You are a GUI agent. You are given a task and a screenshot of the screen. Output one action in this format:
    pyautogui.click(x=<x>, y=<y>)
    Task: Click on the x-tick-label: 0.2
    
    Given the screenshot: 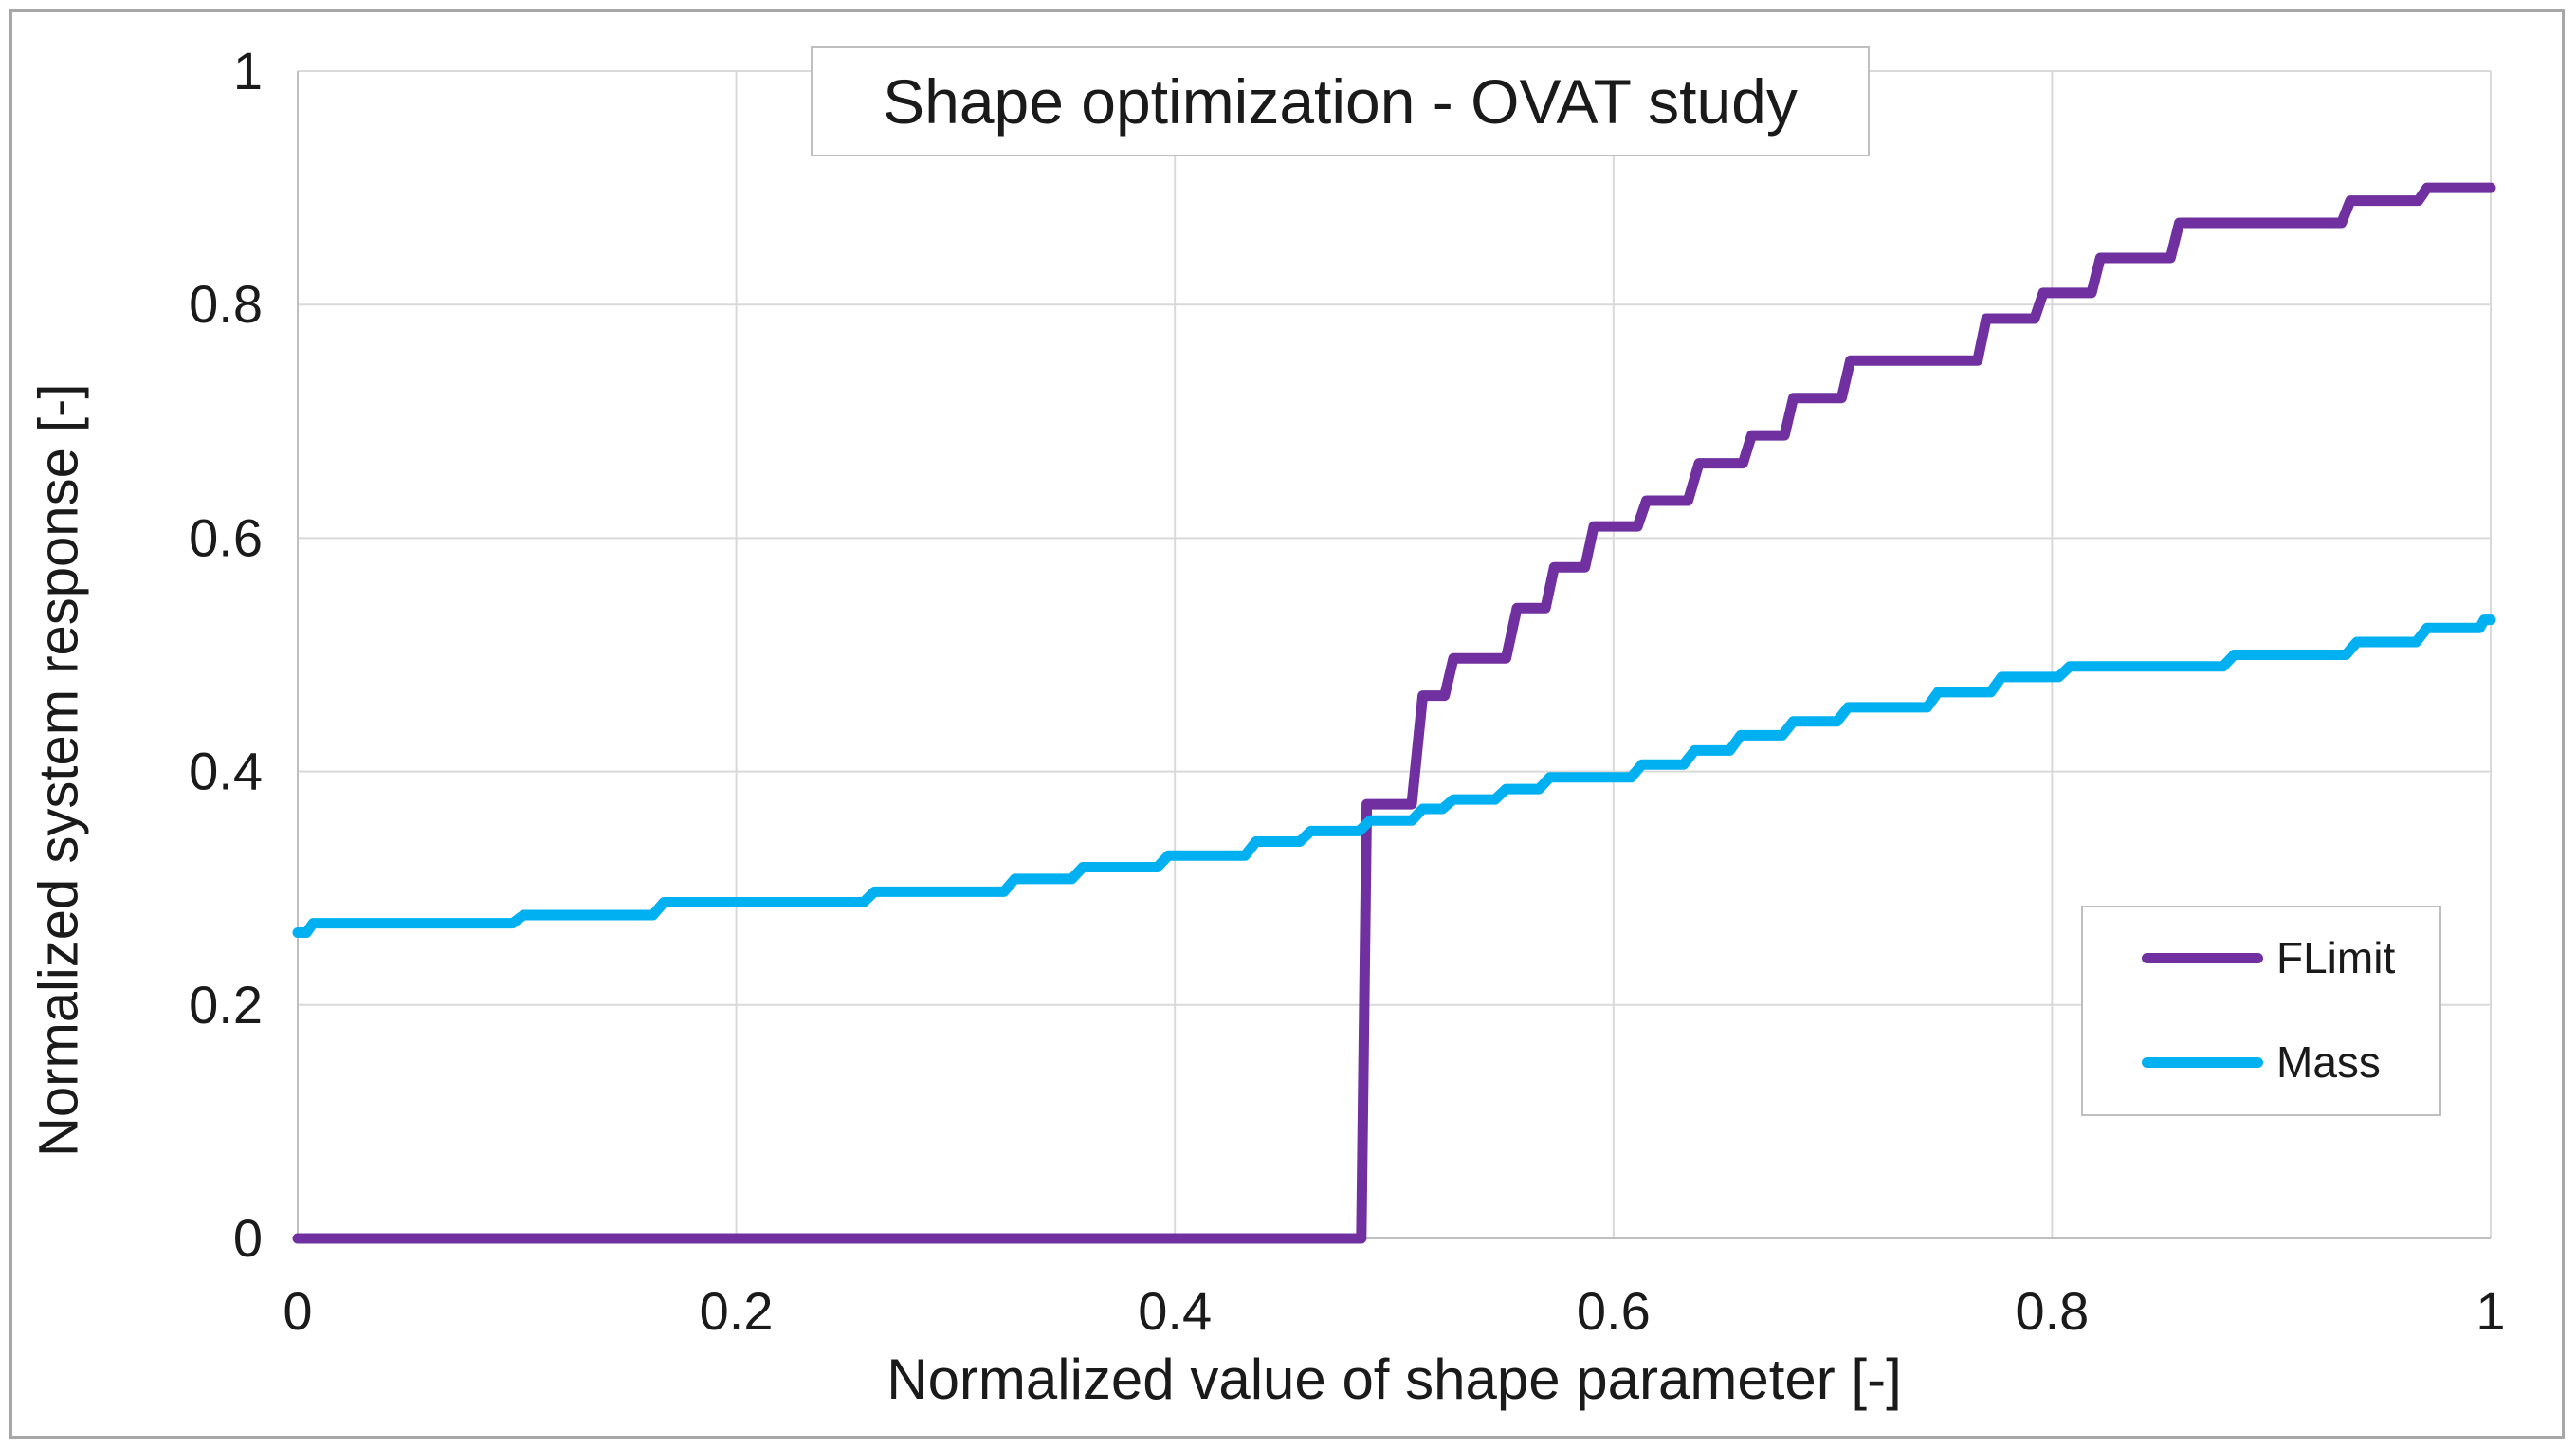 What is the action you would take?
    pyautogui.click(x=737, y=1311)
    